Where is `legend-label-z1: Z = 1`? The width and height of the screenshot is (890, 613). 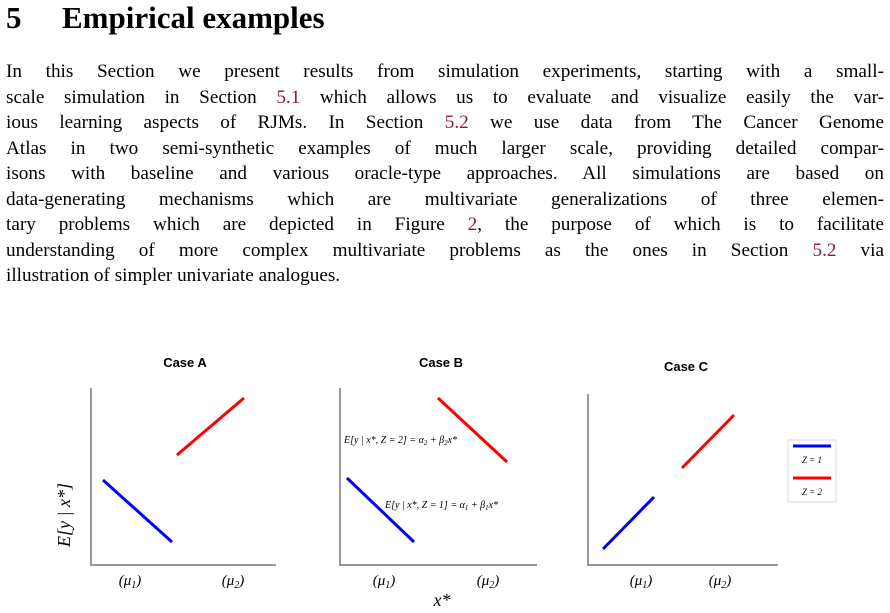 legend-label-z1: Z = 1 is located at coordinates (812, 460).